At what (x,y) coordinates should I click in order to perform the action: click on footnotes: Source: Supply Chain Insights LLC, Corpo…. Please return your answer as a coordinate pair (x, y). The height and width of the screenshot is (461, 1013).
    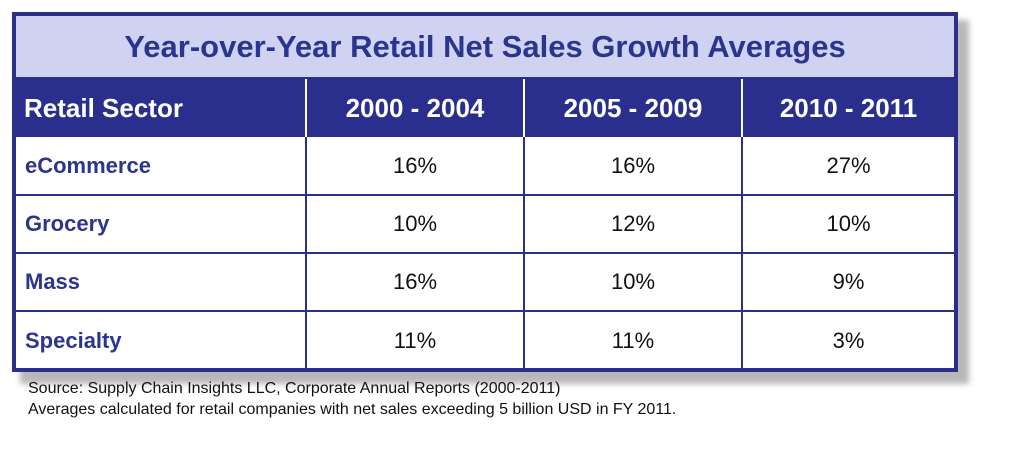
    Looking at the image, I should click on (352, 399).